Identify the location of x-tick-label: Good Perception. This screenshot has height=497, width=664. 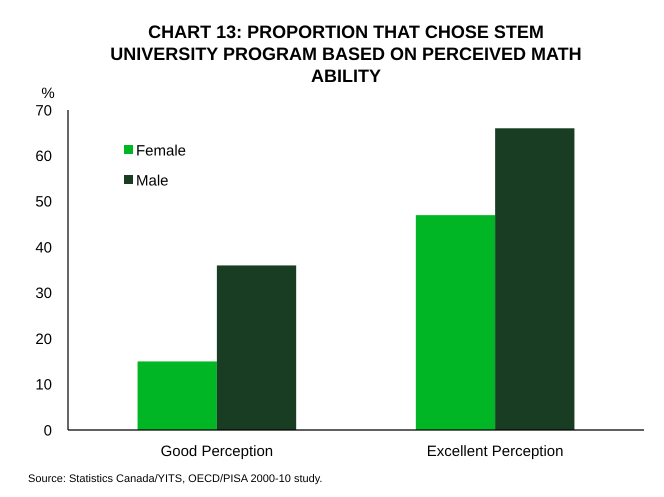
(217, 451).